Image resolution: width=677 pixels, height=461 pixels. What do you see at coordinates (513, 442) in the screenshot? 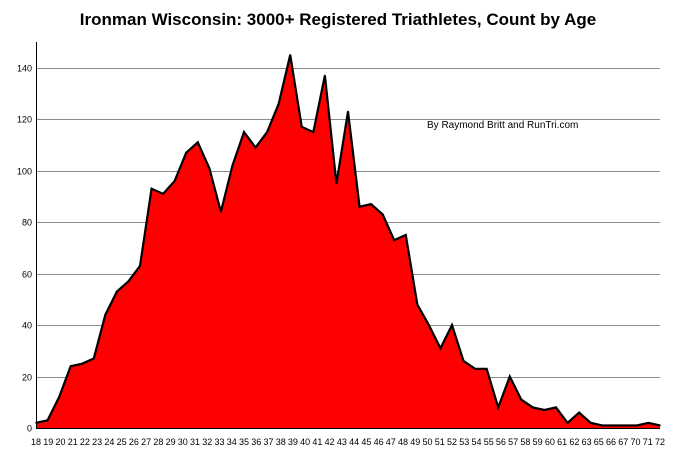
I see `x-tick-label: 57` at bounding box center [513, 442].